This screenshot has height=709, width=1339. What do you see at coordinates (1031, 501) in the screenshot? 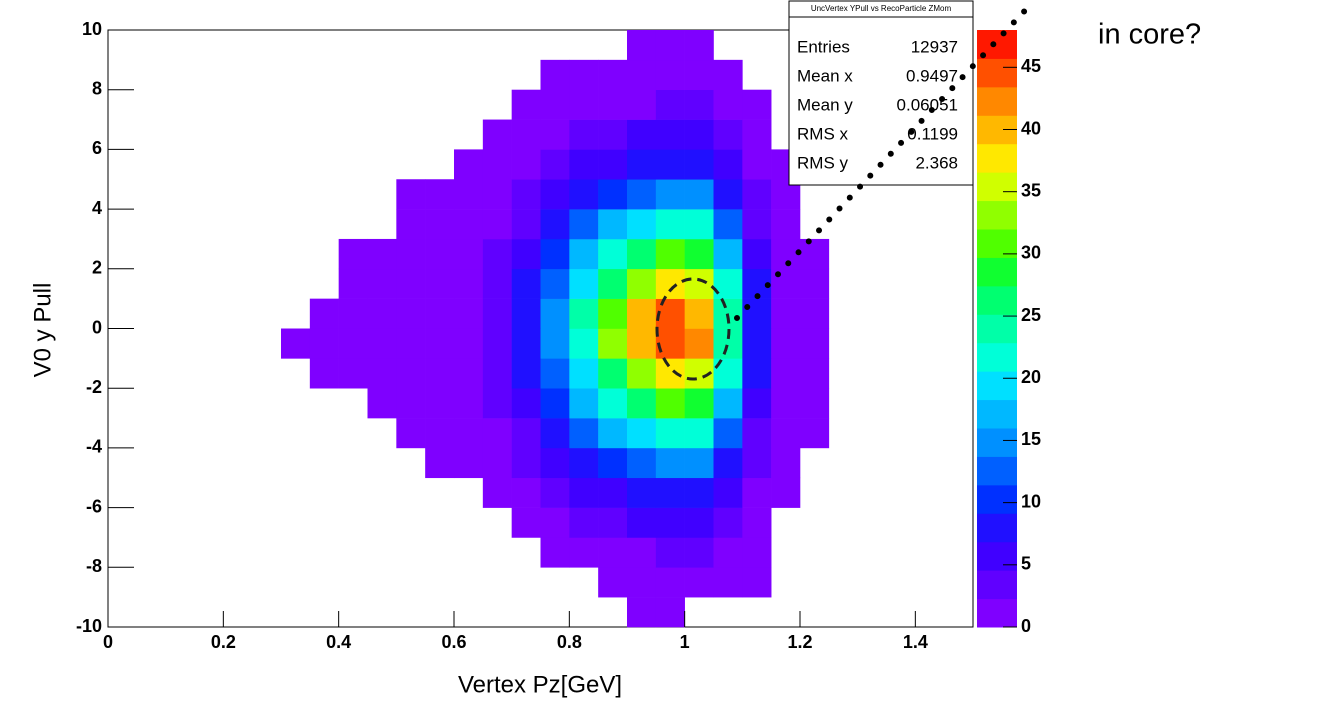
I see `z-tick-label: 10` at bounding box center [1031, 501].